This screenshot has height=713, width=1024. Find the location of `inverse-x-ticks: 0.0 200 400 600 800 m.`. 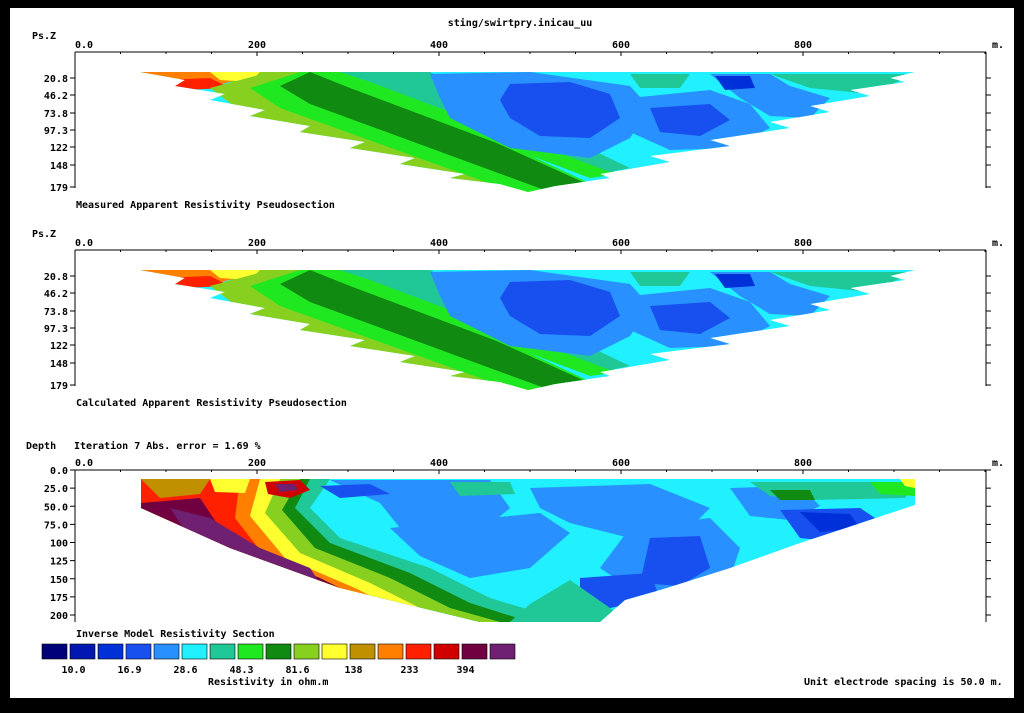

inverse-x-ticks: 0.0 200 400 600 800 m. is located at coordinates (539, 466).